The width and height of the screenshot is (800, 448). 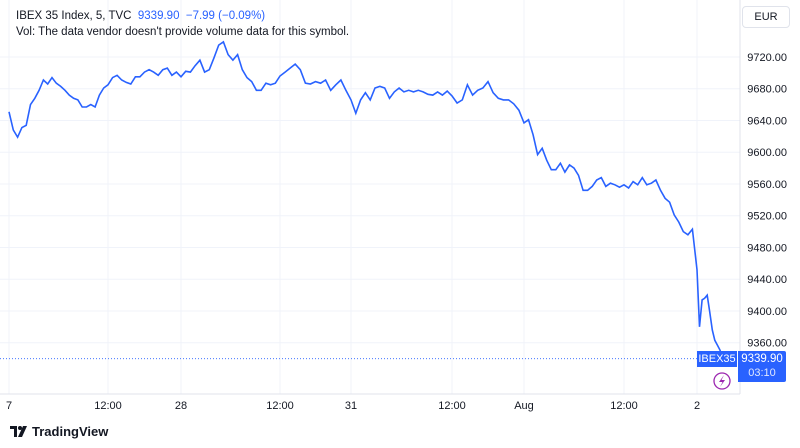 What do you see at coordinates (70, 431) in the screenshot?
I see `brand-name: TradingView` at bounding box center [70, 431].